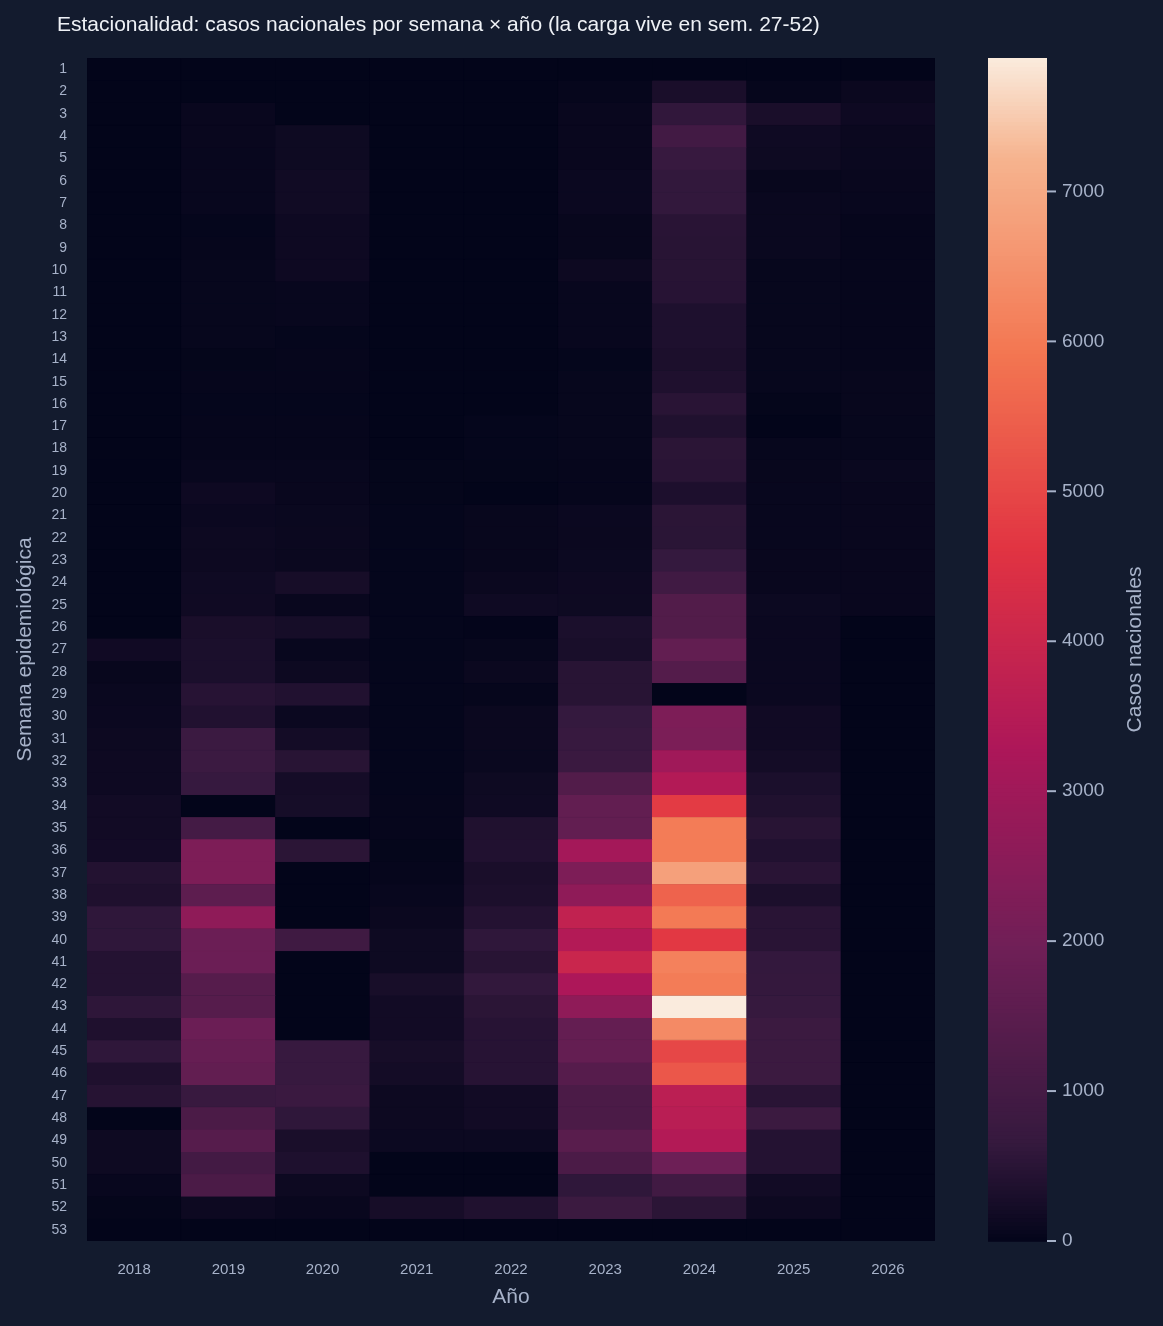 The image size is (1163, 1326). What do you see at coordinates (59, 626) in the screenshot?
I see `y-tick-label: 26` at bounding box center [59, 626].